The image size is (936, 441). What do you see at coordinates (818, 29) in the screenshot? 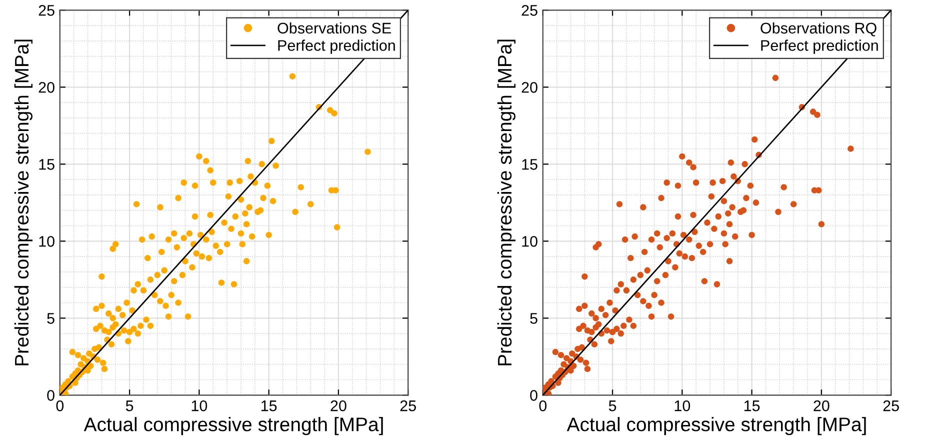
I see `legend-label: Observations RQ` at bounding box center [818, 29].